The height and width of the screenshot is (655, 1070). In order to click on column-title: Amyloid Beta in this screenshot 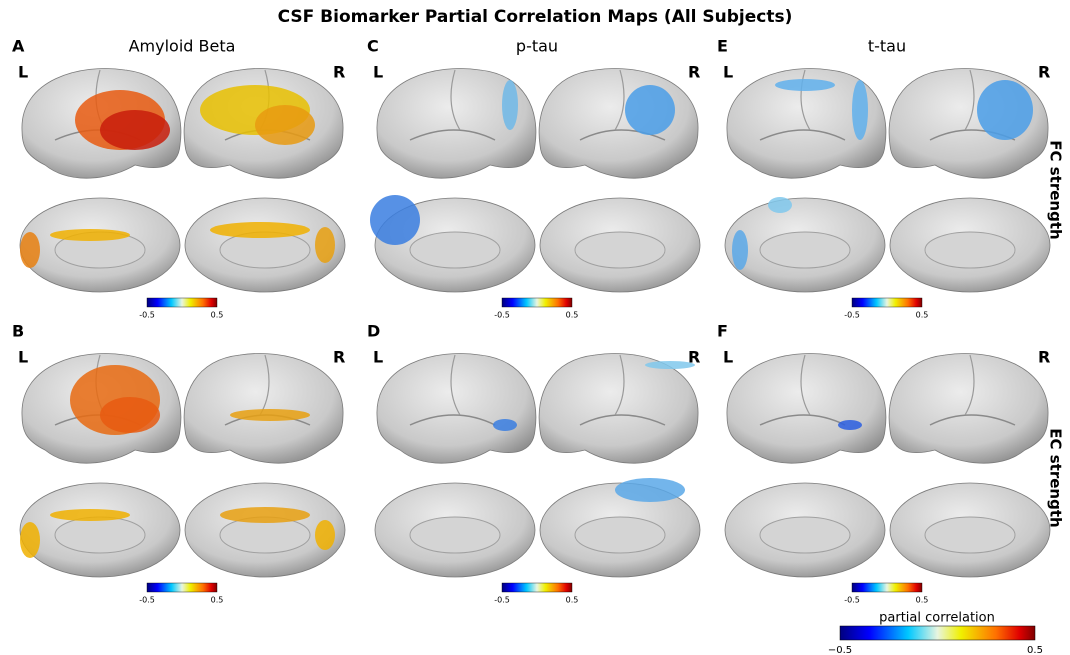, I will do `click(182, 46)`.